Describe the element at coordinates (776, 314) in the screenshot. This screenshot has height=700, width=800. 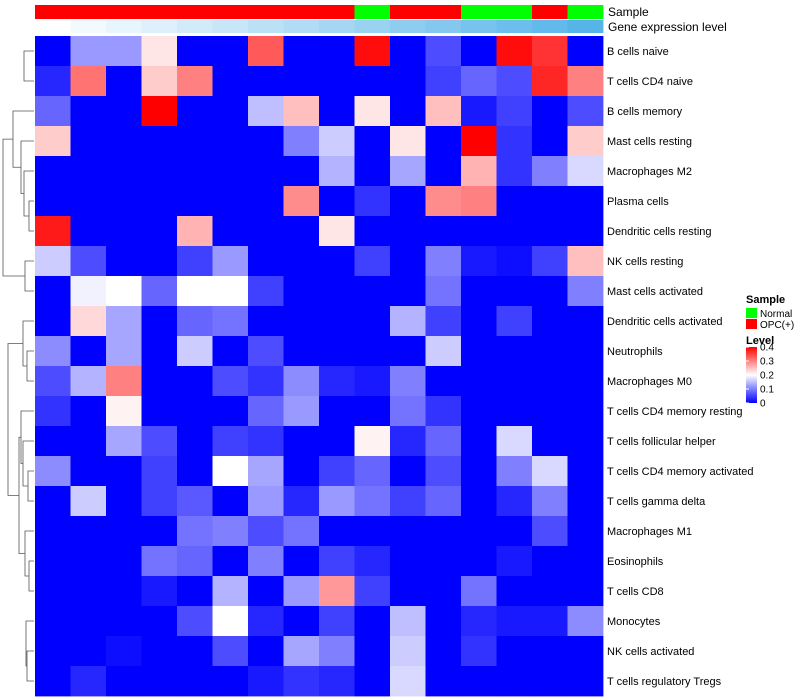
I see `legend-label: Normal` at that location.